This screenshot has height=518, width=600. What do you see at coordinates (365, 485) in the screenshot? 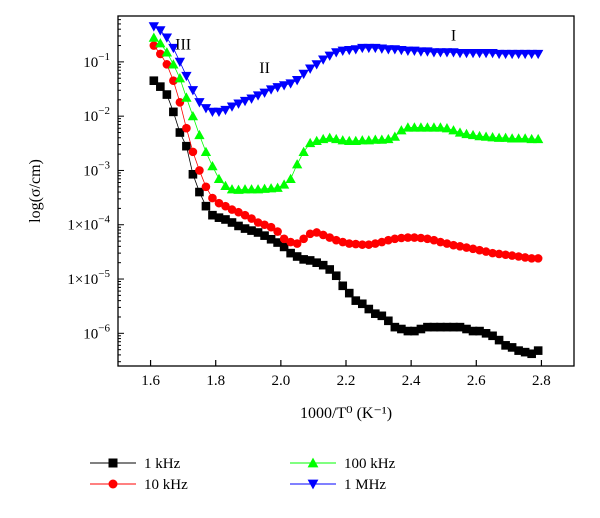
I see `legend-label: 1 MHz` at bounding box center [365, 485].